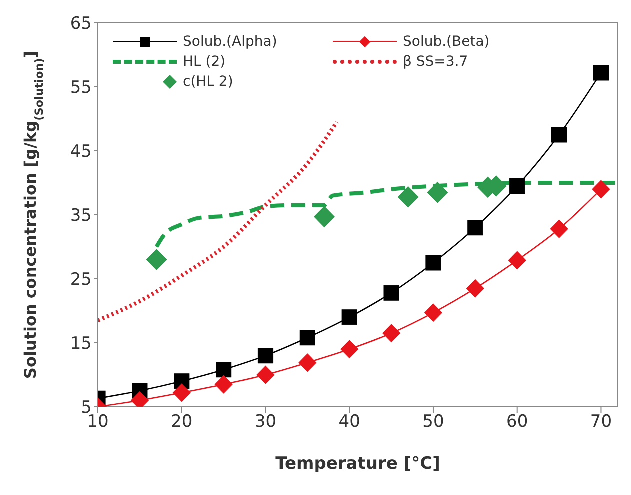 The image size is (631, 495). Describe the element at coordinates (349, 422) in the screenshot. I see `x-tick-label: 40` at that location.